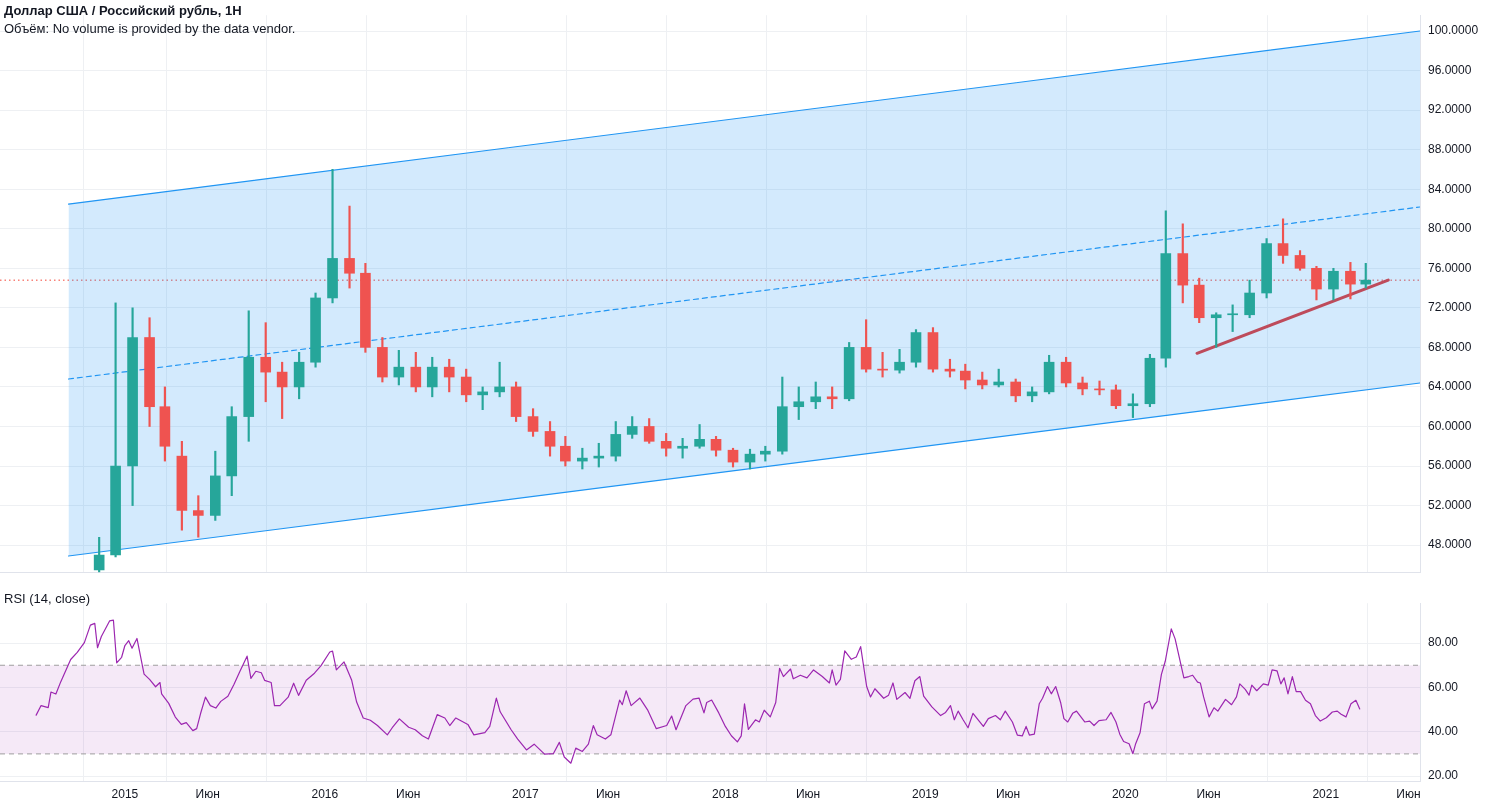 Image resolution: width=1485 pixels, height=812 pixels. I want to click on y-tick-label: 92.0000, so click(1450, 109).